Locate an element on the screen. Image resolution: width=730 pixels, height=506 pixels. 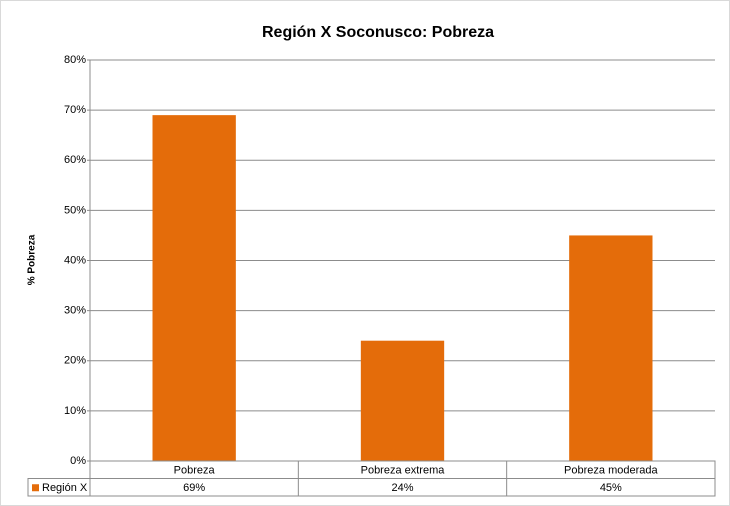
y-tick-label: 20% is located at coordinates (75, 361).